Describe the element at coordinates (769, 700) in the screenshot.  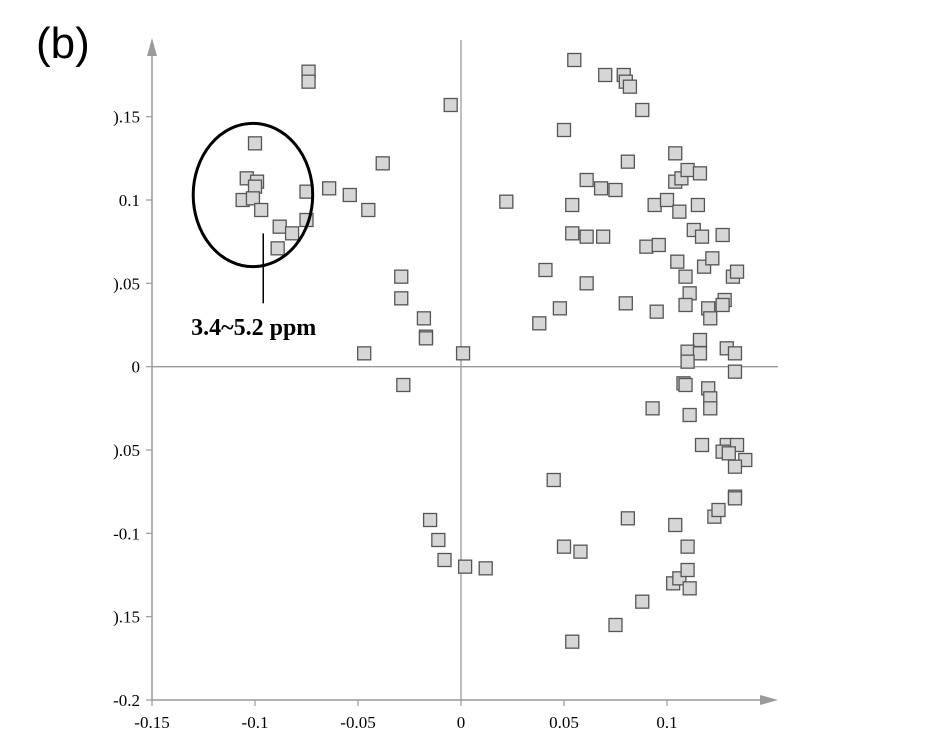
I see `x-axis-arrow` at that location.